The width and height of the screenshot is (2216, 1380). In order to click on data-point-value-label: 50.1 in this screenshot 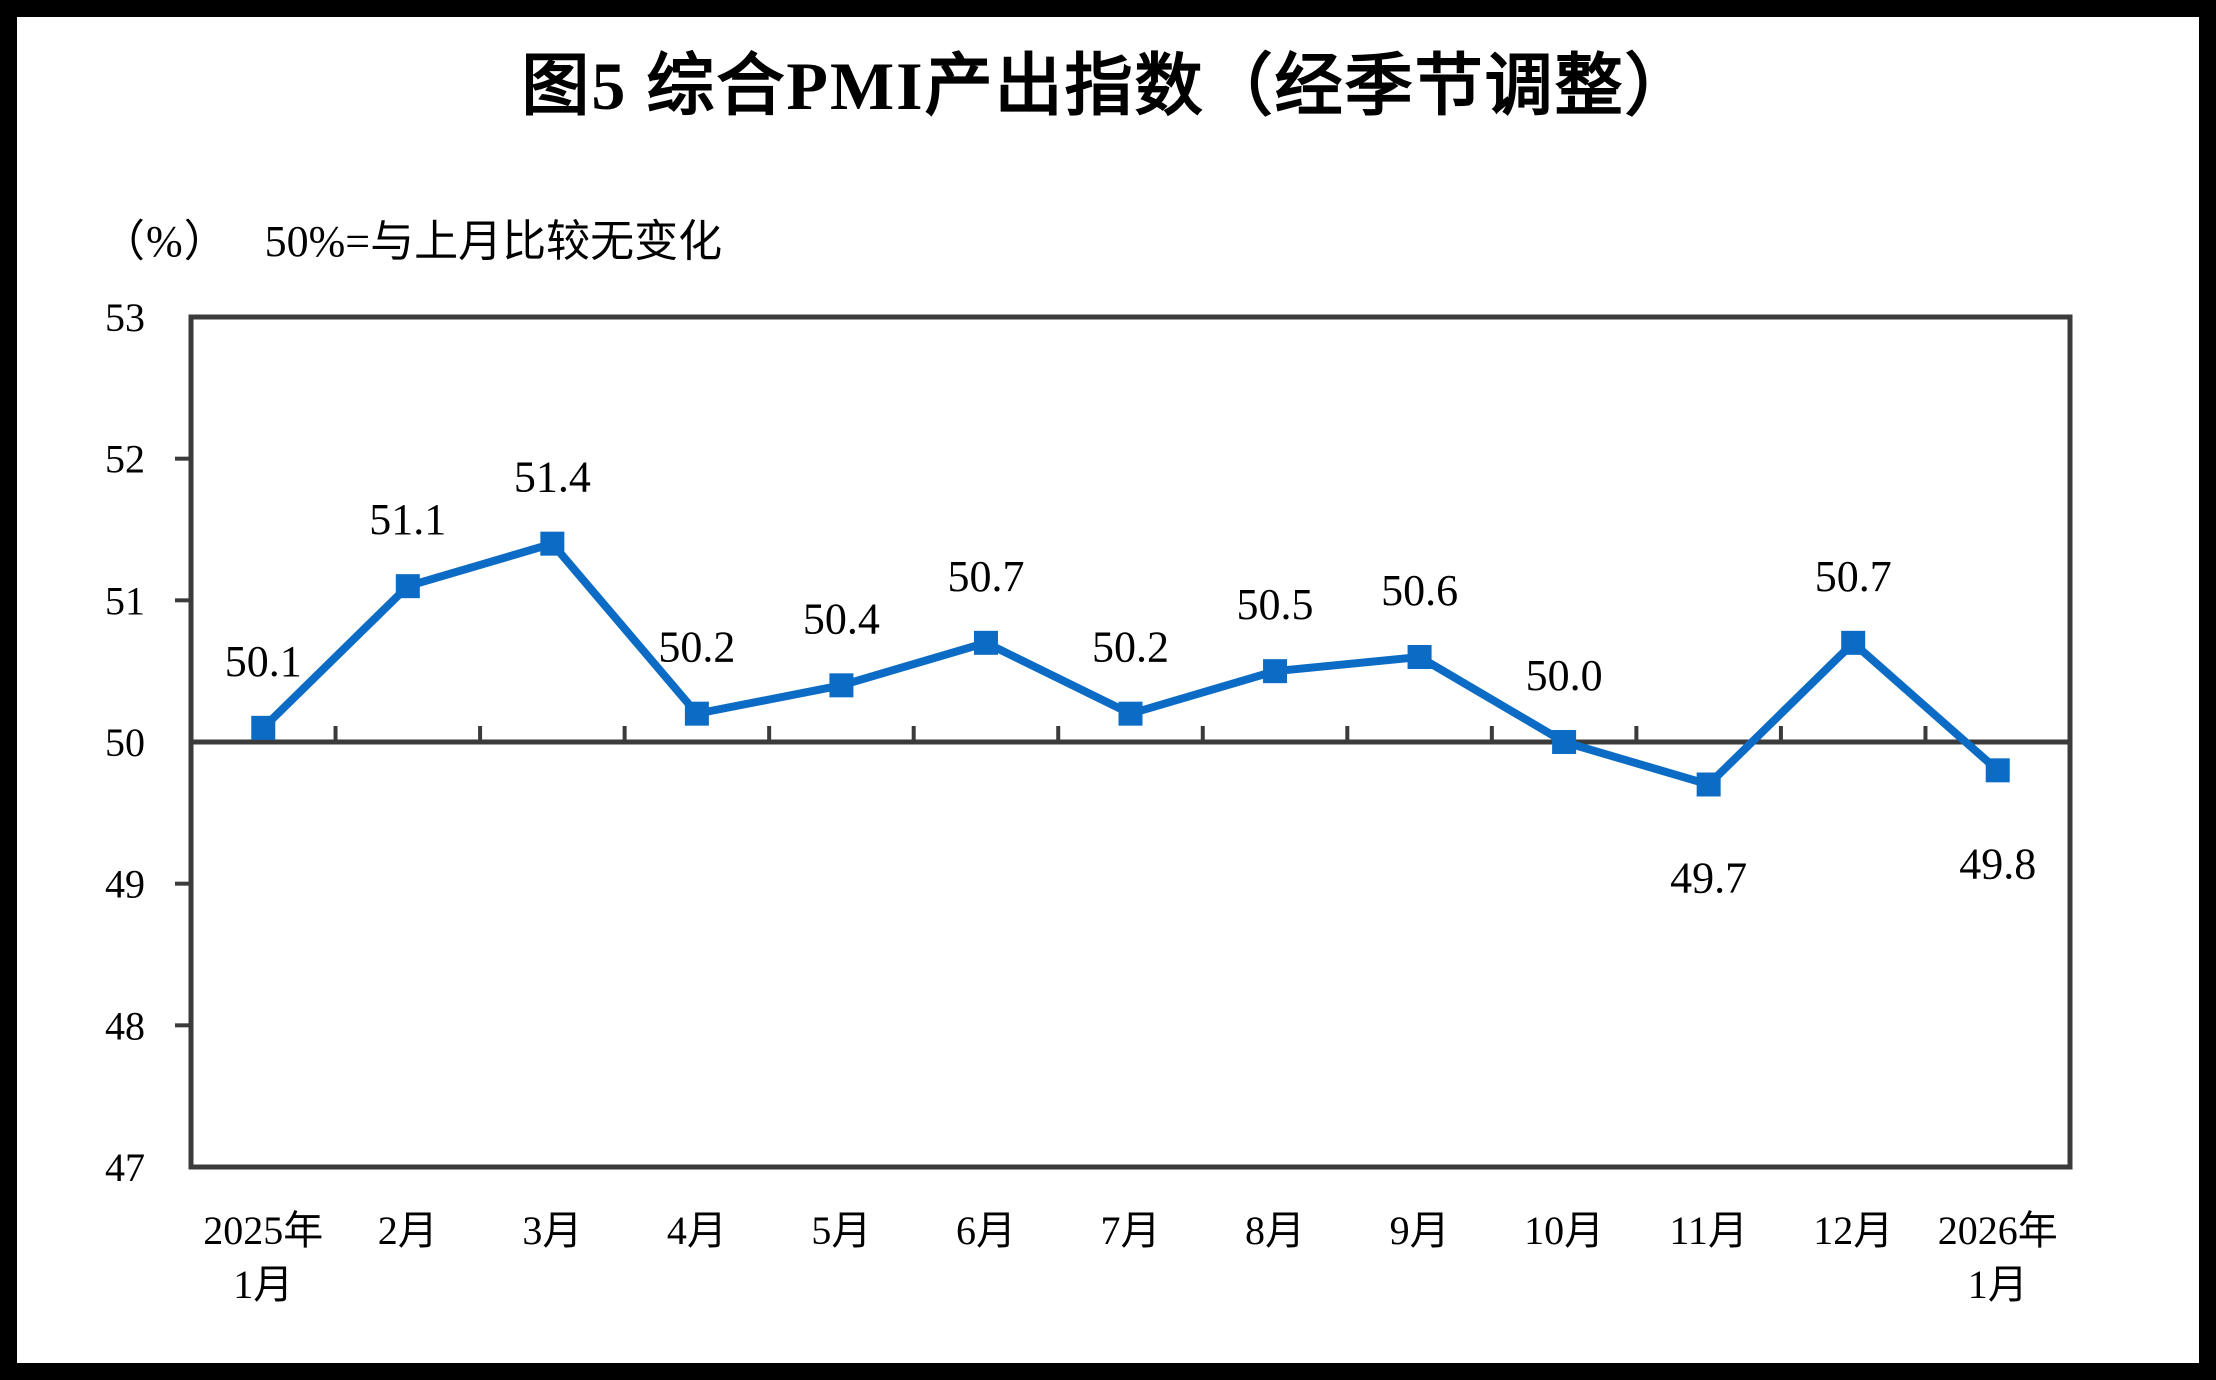, I will do `click(263, 661)`.